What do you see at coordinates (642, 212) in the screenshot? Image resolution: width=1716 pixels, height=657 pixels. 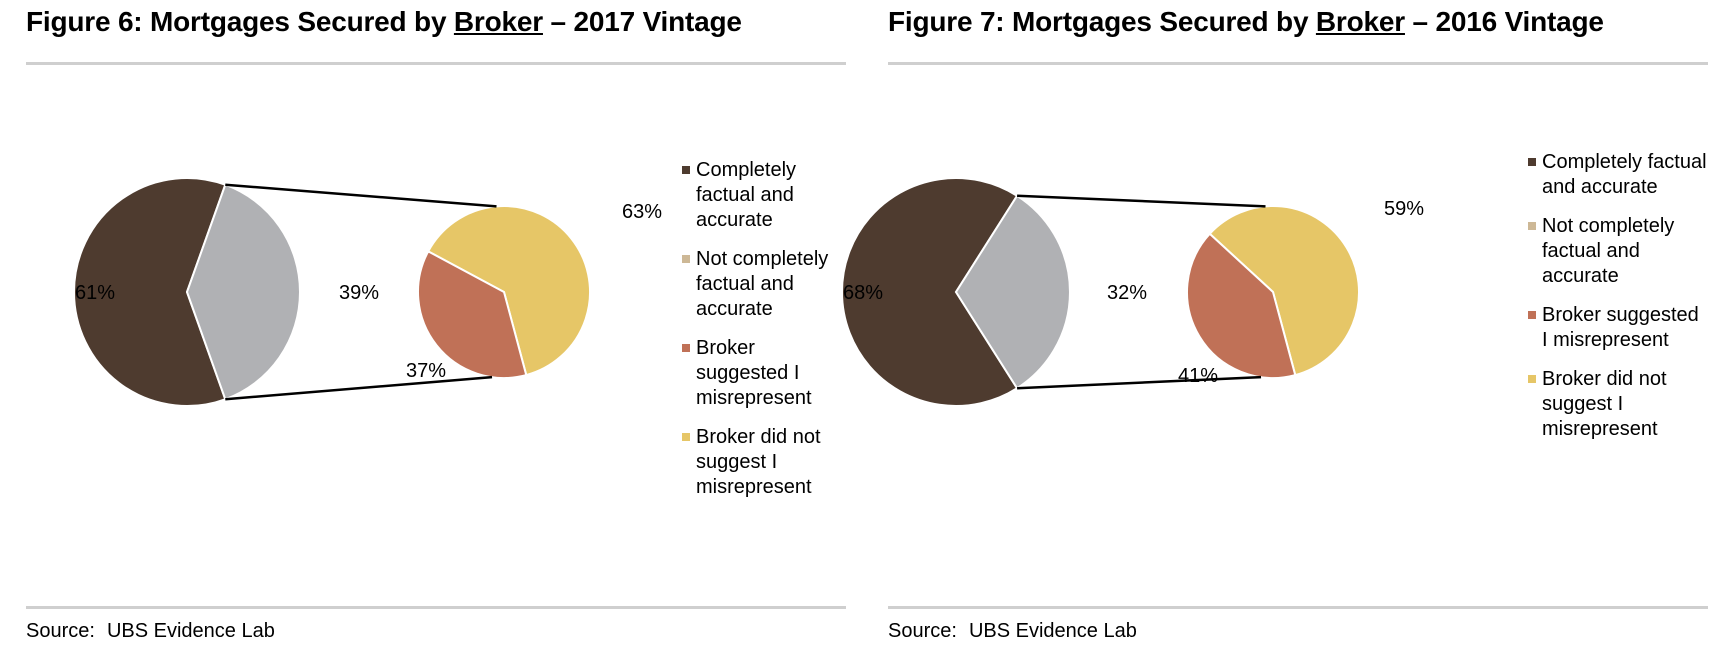 I see `data-label-broker-did-not-suggest: 63%` at bounding box center [642, 212].